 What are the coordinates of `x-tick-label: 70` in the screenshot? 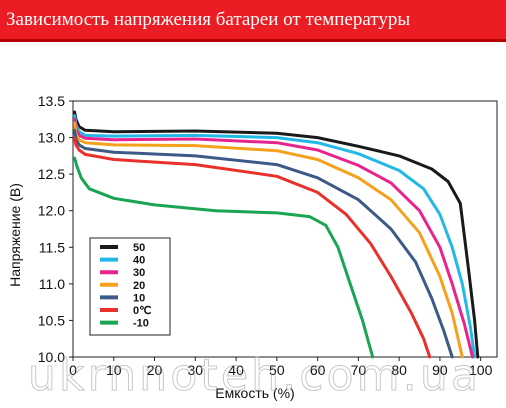 It's located at (359, 370).